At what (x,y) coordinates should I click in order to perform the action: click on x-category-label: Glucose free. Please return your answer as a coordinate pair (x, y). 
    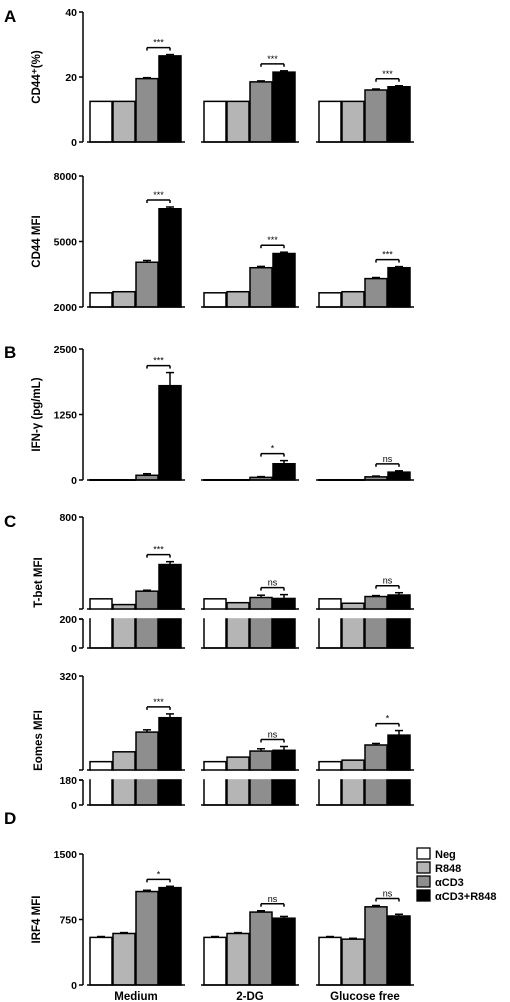
    Looking at the image, I should click on (365, 996).